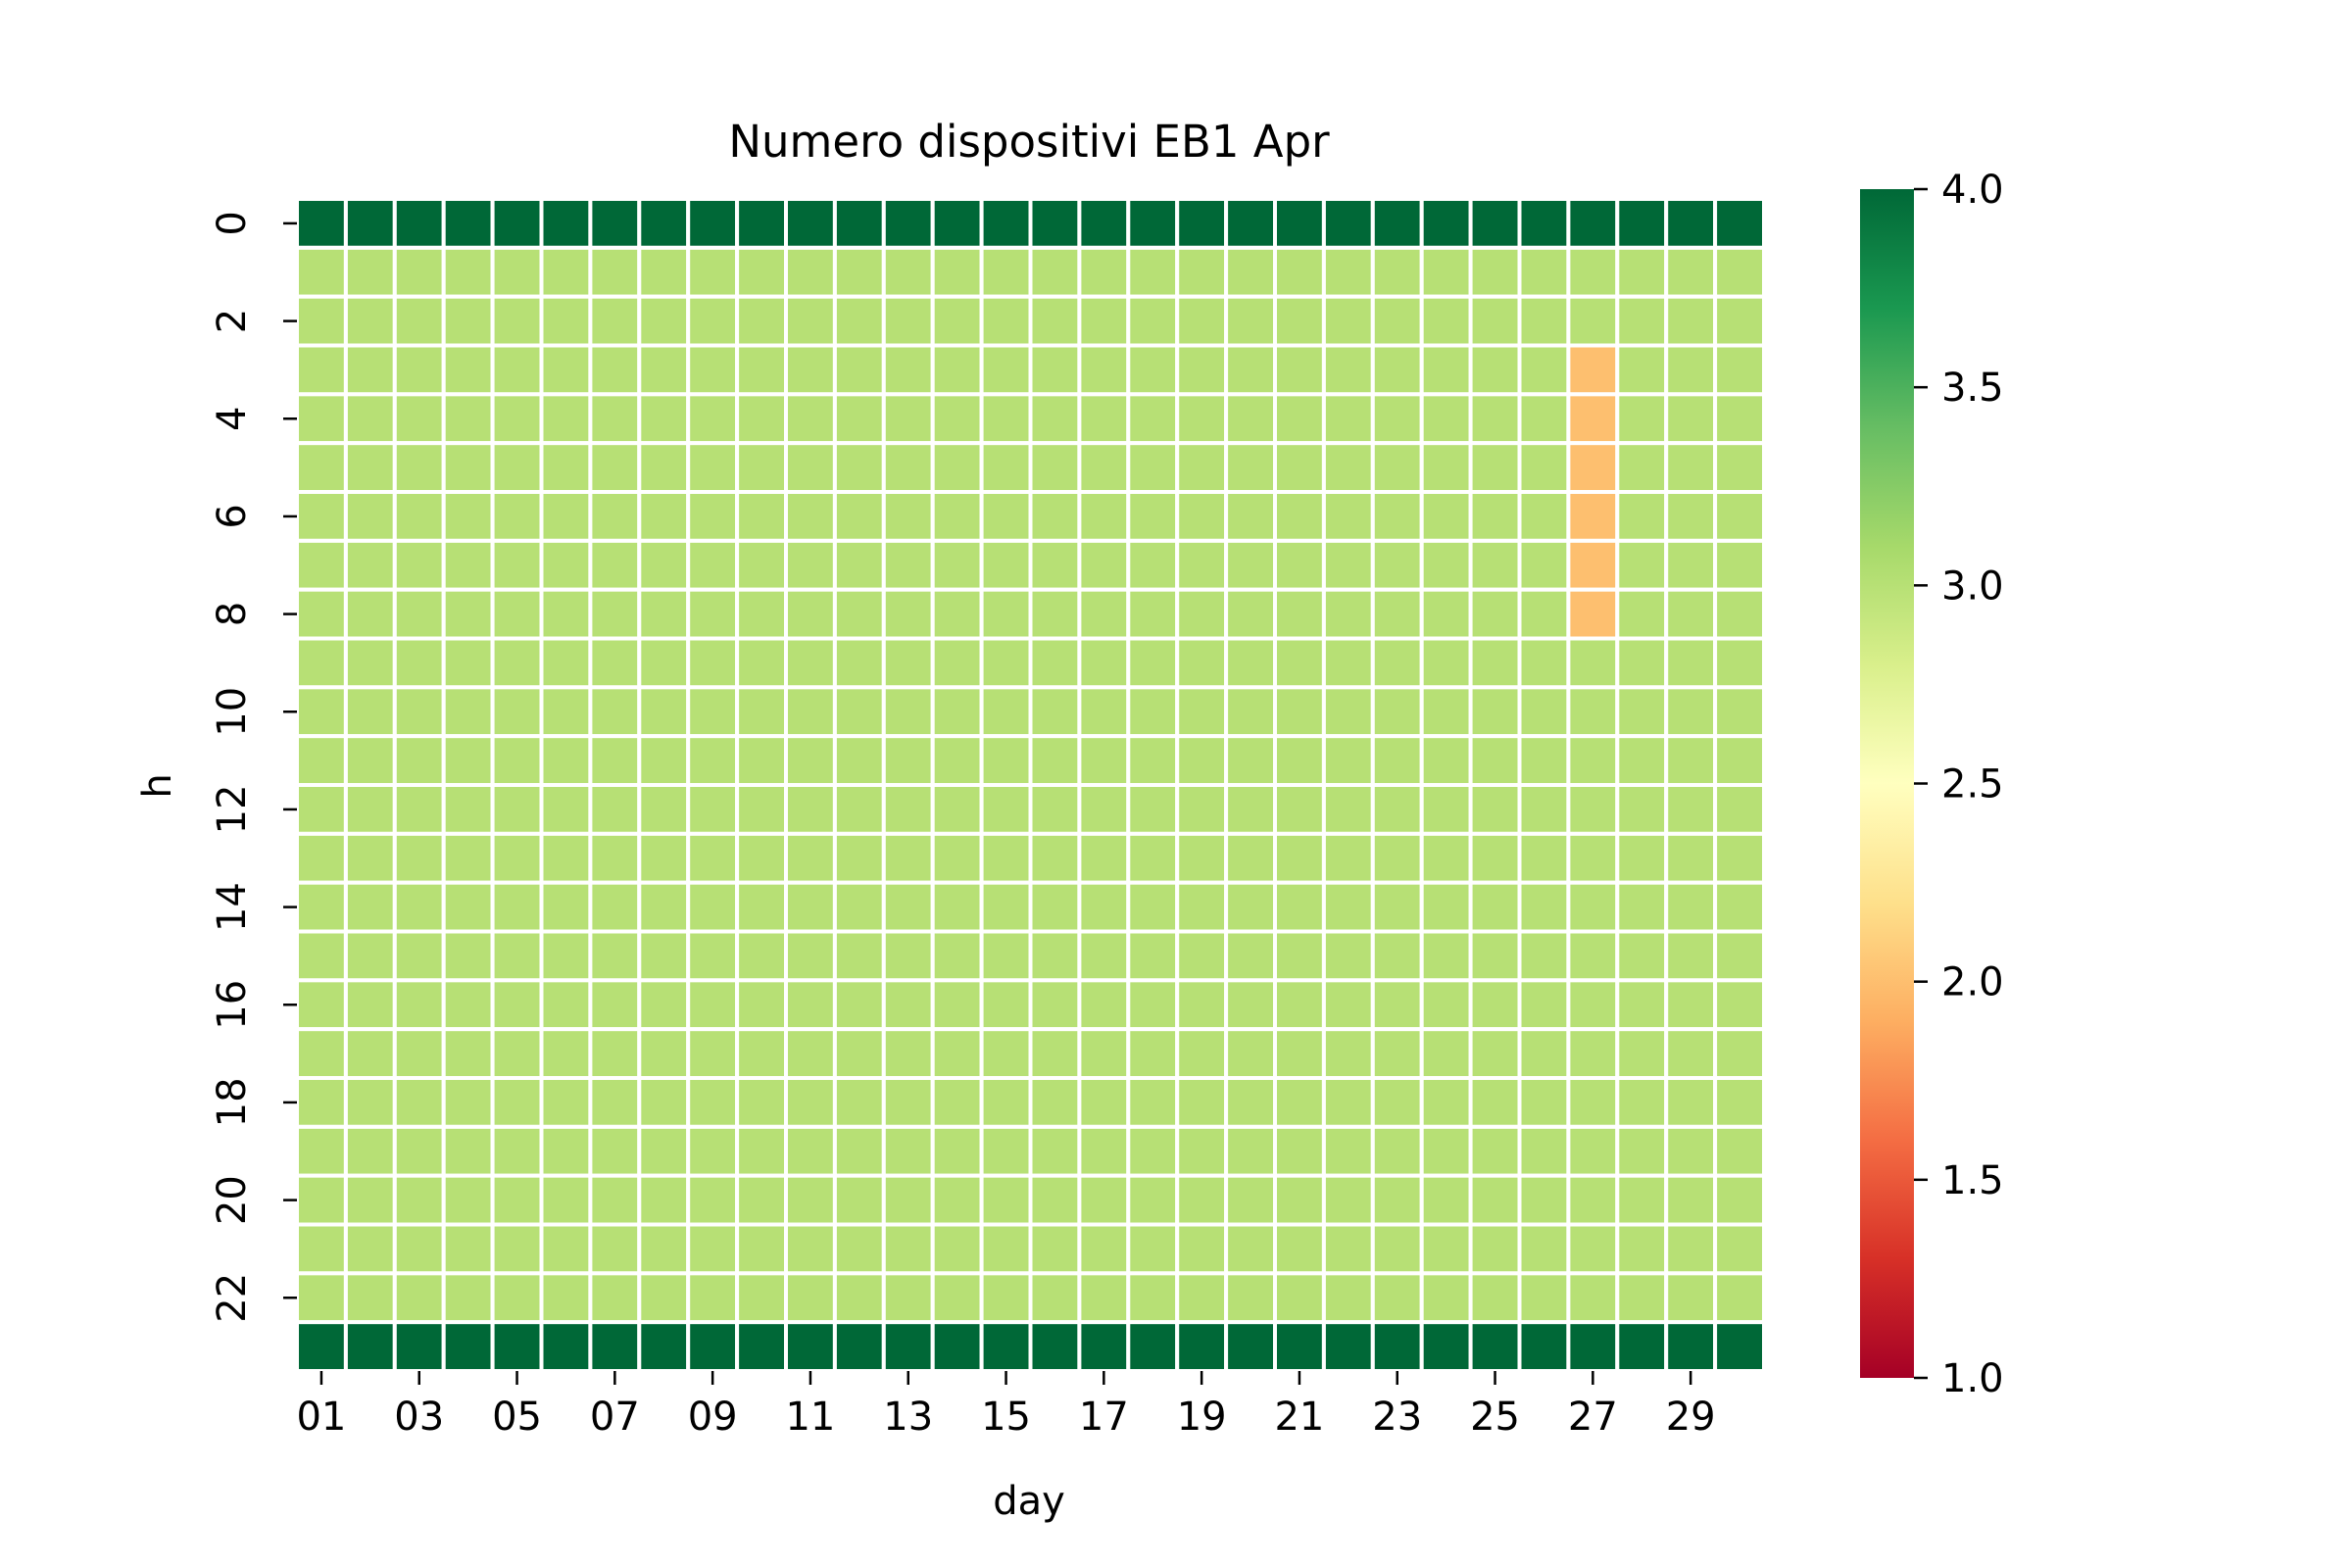  I want to click on x-tick-label: 27, so click(1593, 1417).